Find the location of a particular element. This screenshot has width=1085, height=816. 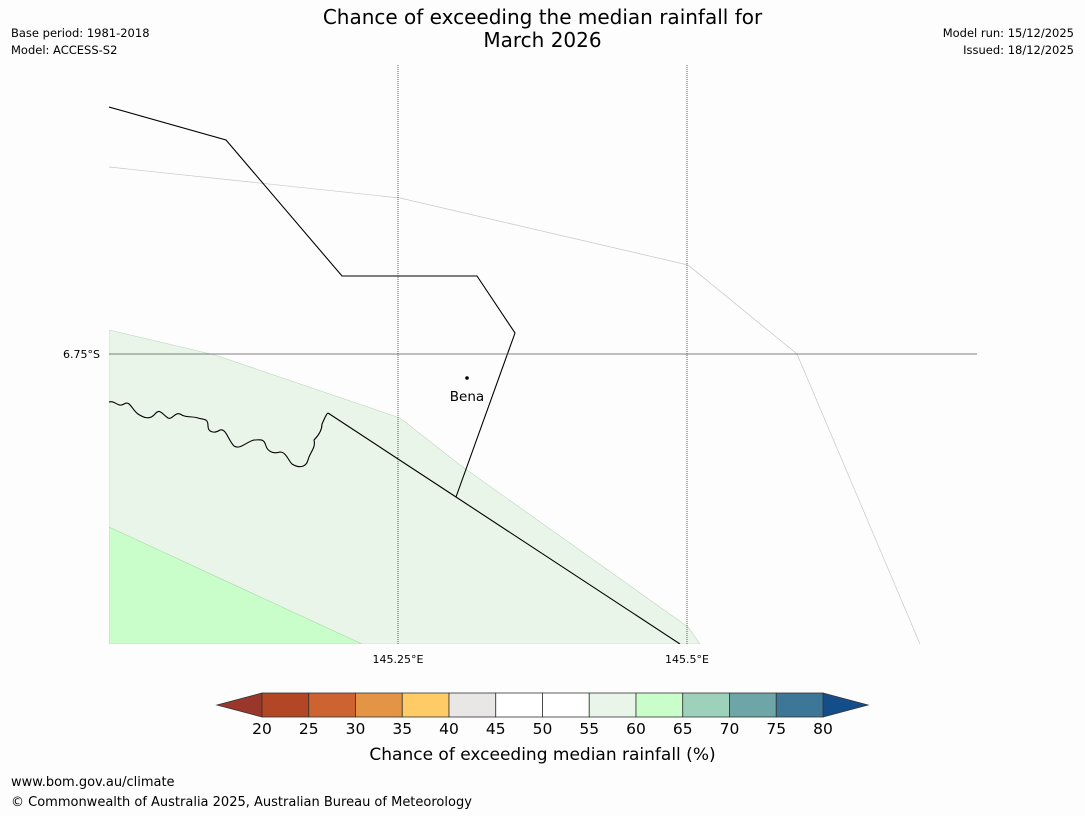

colorbar-tick-label: 45 is located at coordinates (495, 729).